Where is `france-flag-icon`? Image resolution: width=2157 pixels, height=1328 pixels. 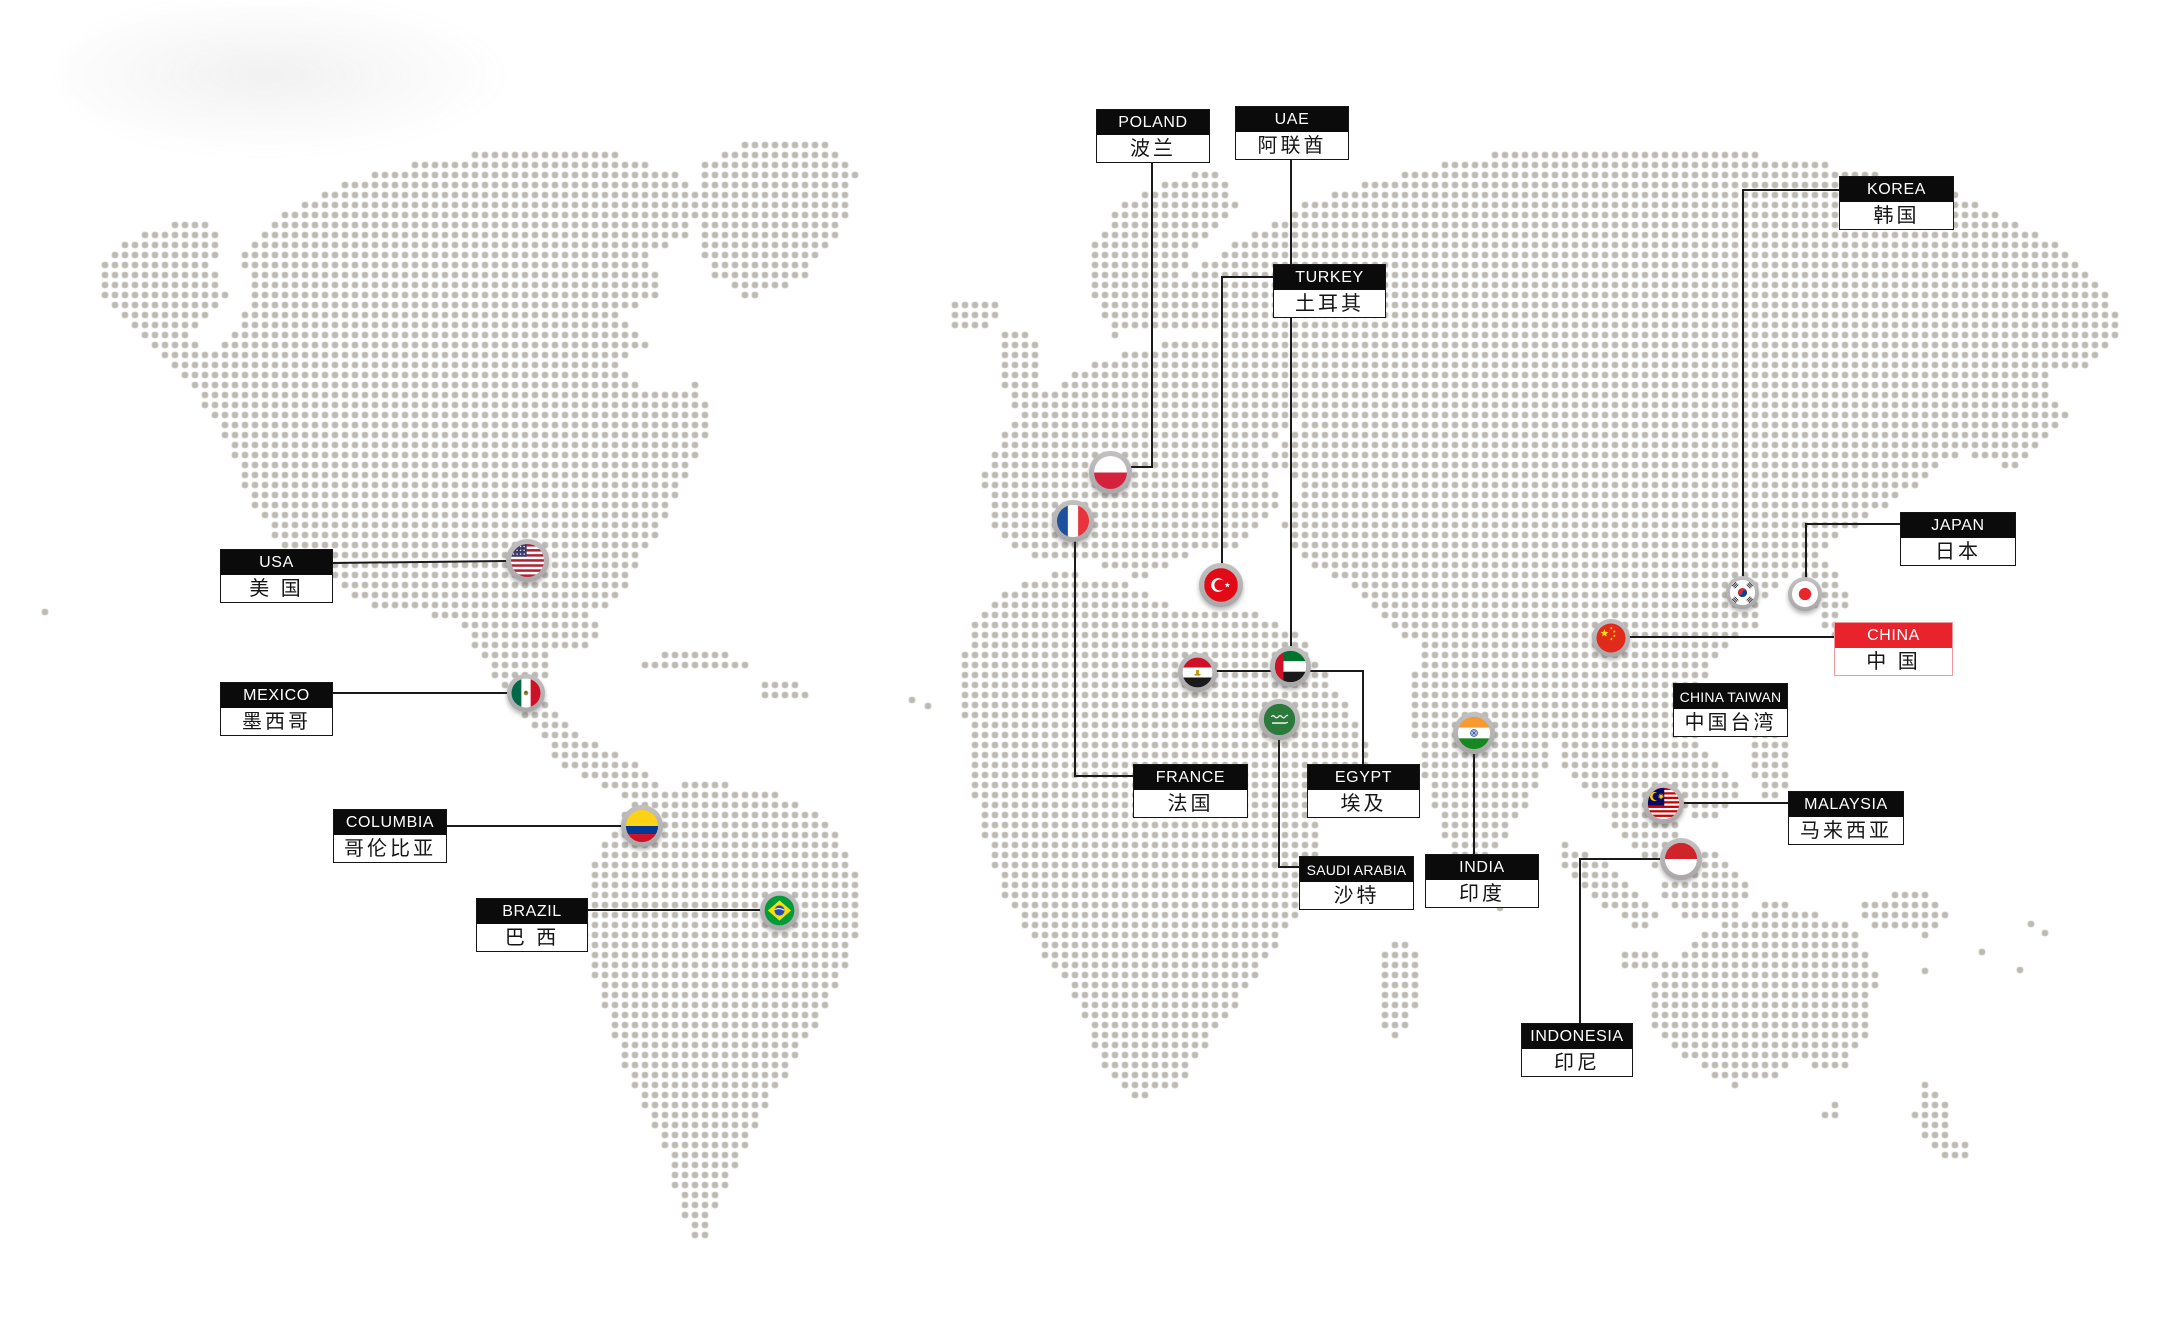
france-flag-icon is located at coordinates (1073, 521).